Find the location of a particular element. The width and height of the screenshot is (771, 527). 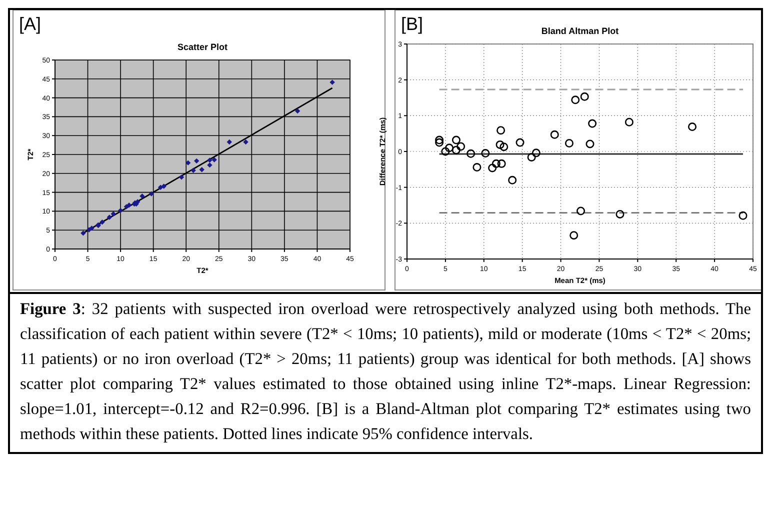

chart-title: Bland Altman Plot is located at coordinates (580, 31).